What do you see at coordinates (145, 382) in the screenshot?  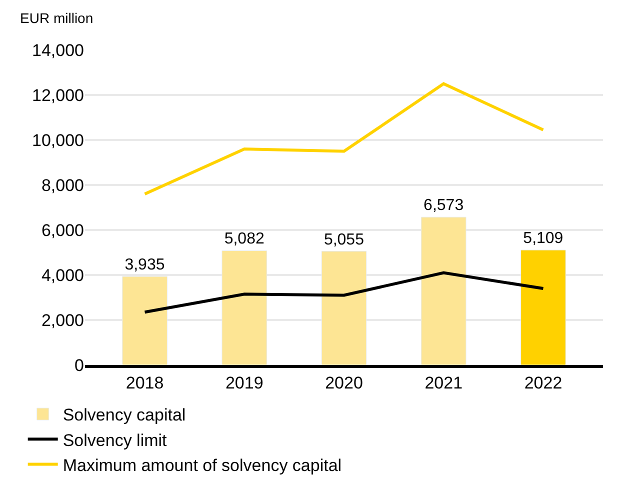 I see `x-tick-label: 2018` at bounding box center [145, 382].